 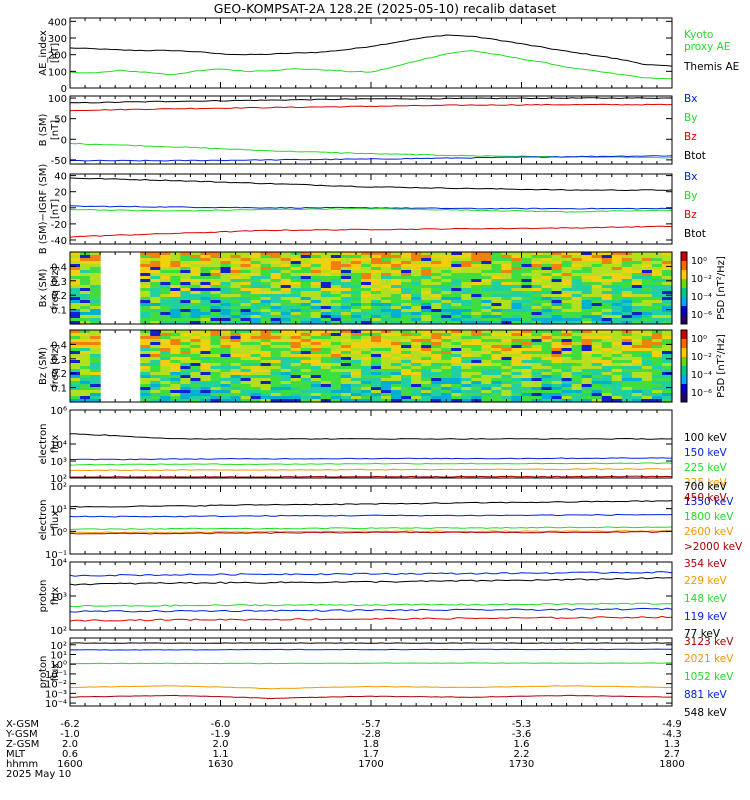 I want to click on colorbar-tick-label: 10⁻², so click(x=701, y=279).